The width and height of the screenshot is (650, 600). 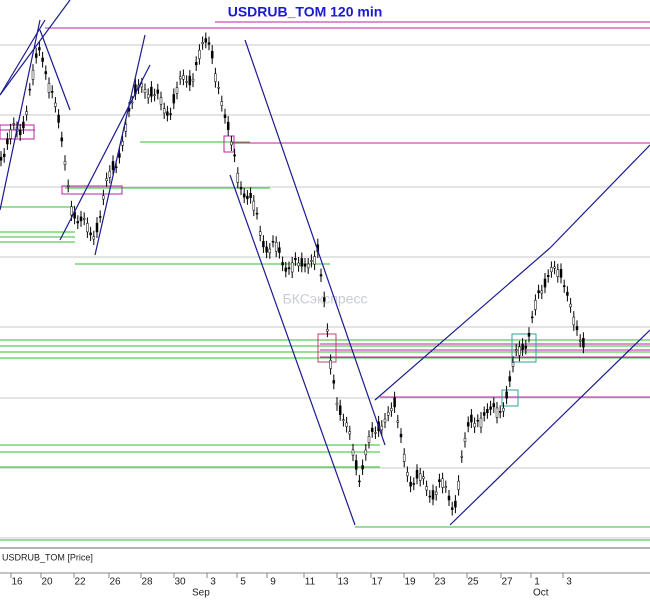 I want to click on x-tick-label: 9, so click(x=273, y=582).